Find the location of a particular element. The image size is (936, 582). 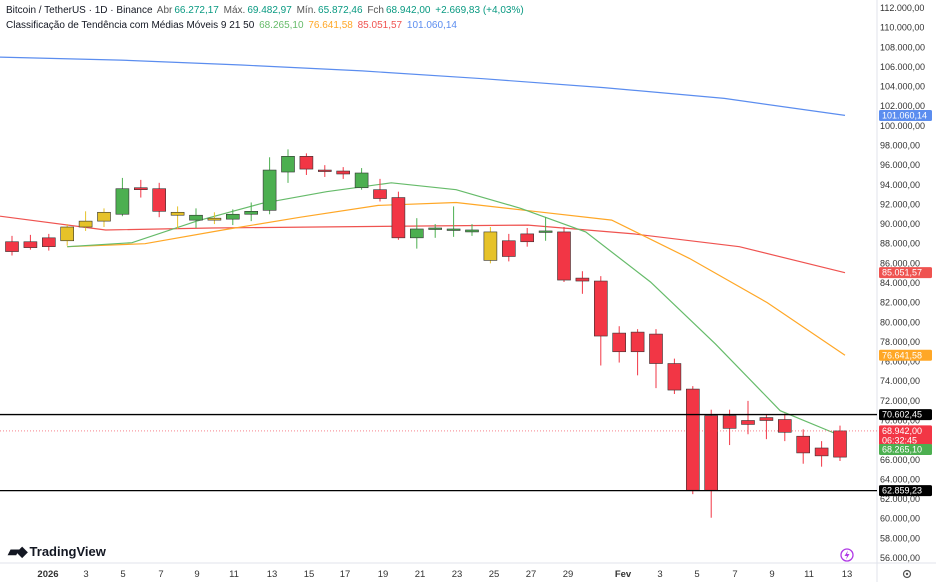

time-axis: 2026 3 5 7 9 11 13 15 17 19 21 23 25 27 29 Fev 3 5 7 9 11 13 is located at coordinates (444, 574).